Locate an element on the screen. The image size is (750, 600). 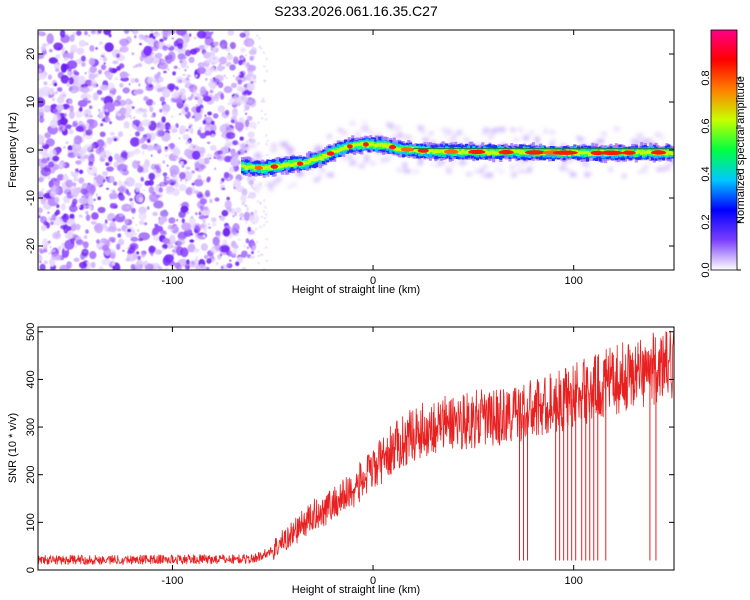
colorbar-label: Normalized spectral amplitude is located at coordinates (741, 150).